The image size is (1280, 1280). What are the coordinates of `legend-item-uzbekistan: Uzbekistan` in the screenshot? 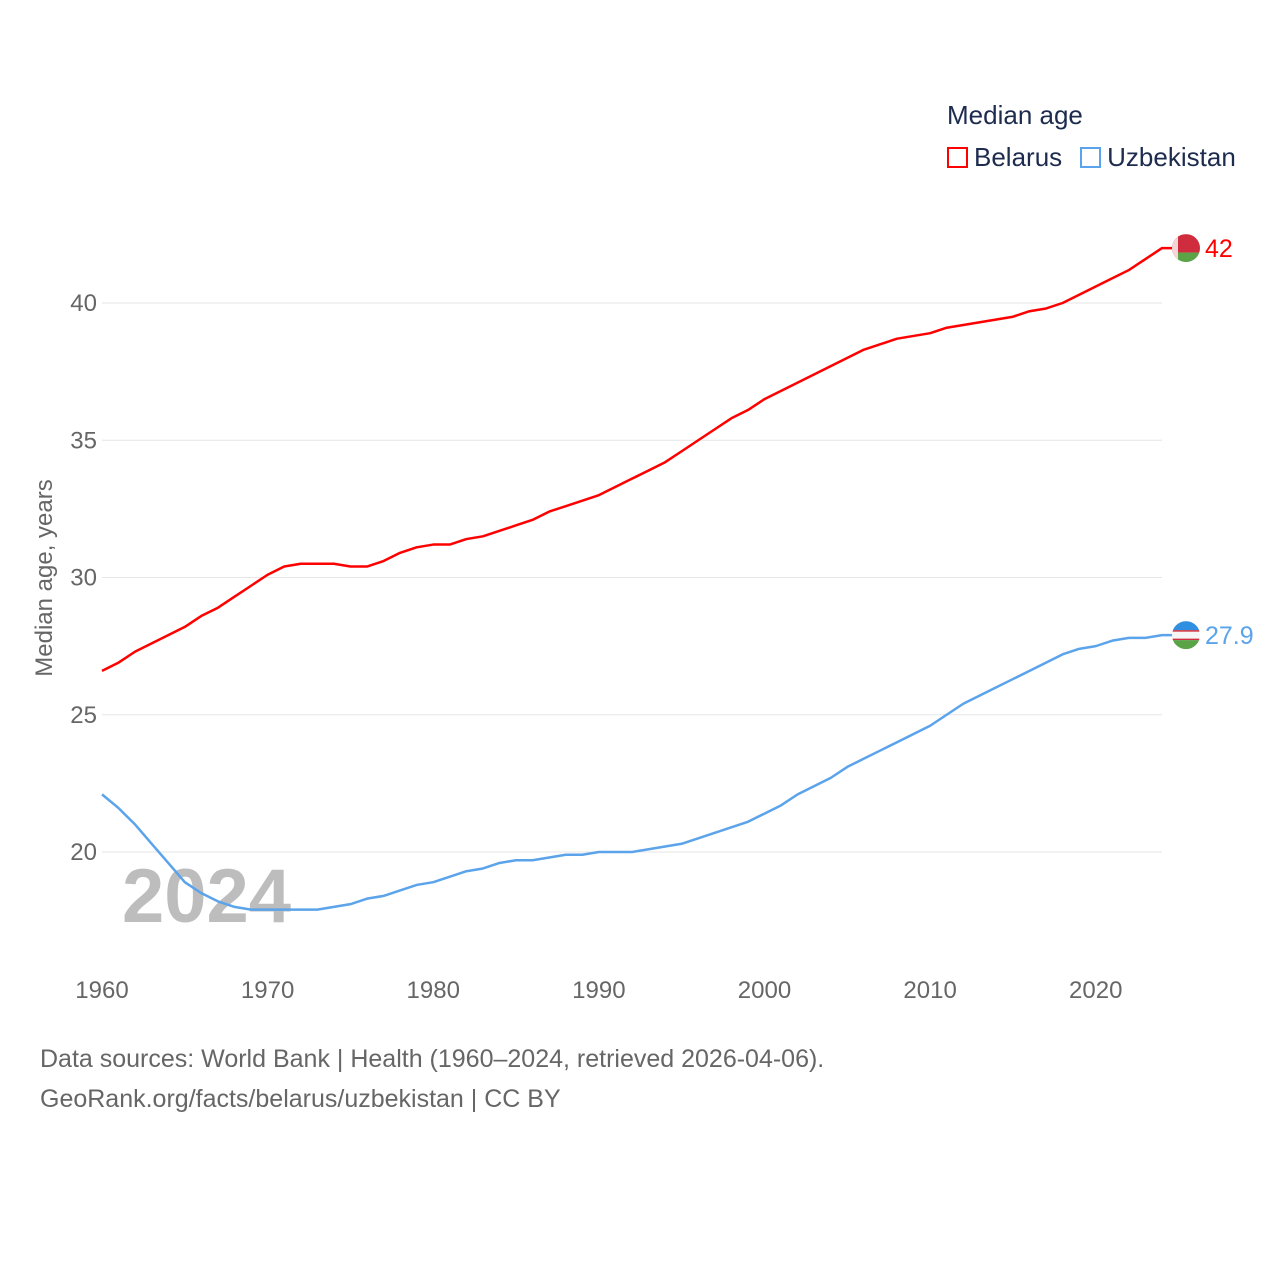 It's located at (1158, 157).